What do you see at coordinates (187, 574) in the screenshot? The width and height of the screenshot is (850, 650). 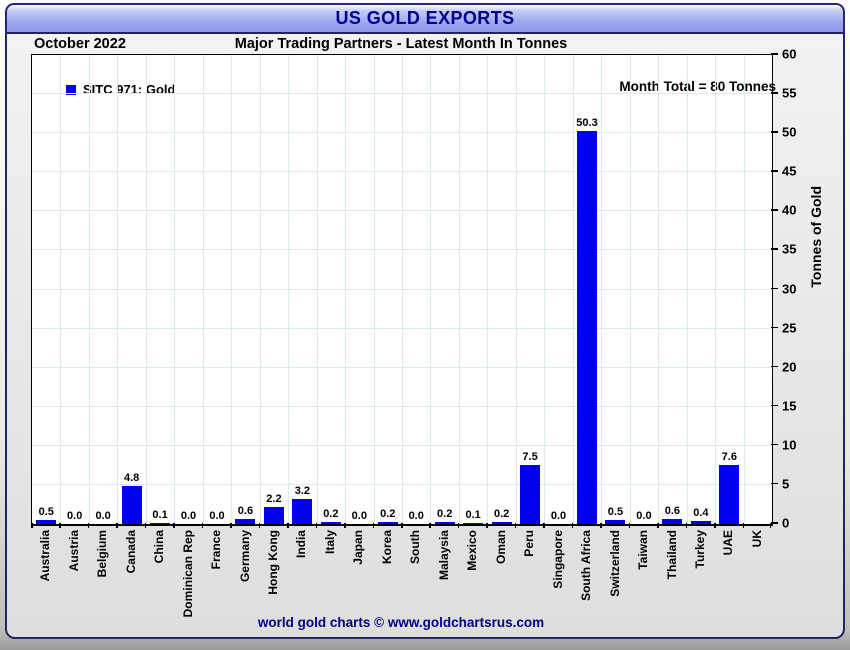 I see `x-tick-label: Dominican Rep` at bounding box center [187, 574].